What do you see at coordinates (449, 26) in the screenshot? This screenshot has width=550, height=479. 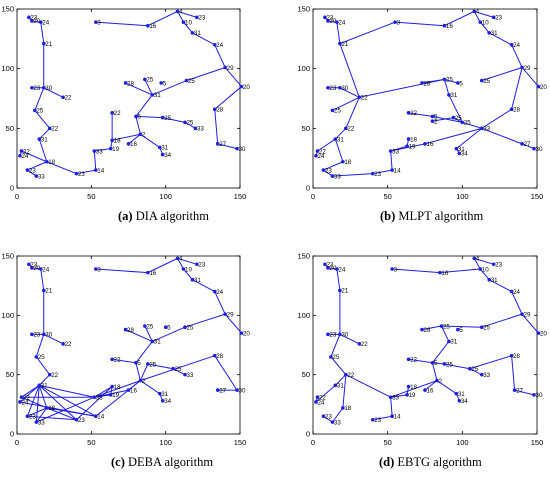 I see `node-label: 16` at bounding box center [449, 26].